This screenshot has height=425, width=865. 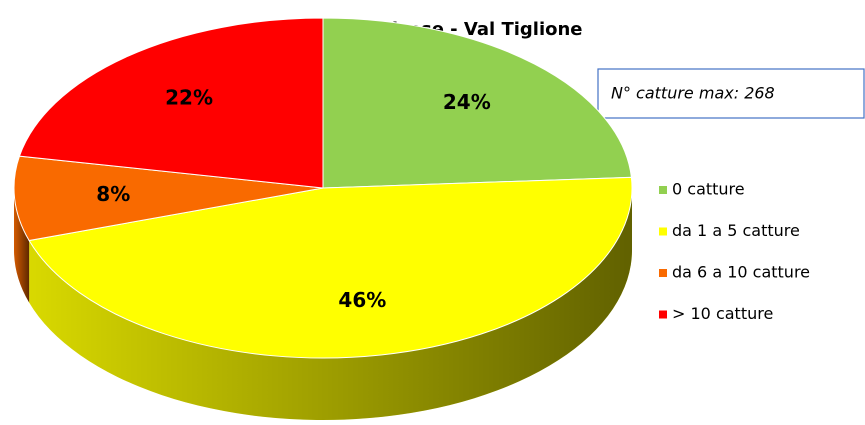 I want to click on data-label: 22%, so click(x=189, y=97).